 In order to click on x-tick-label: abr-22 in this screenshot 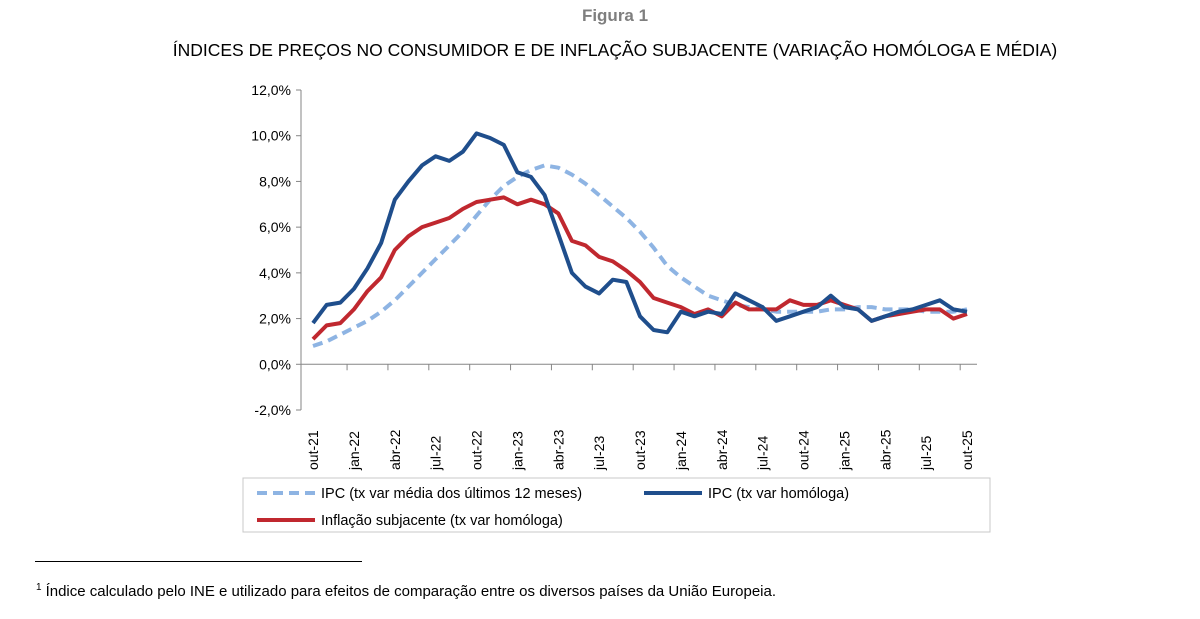, I will do `click(395, 449)`.